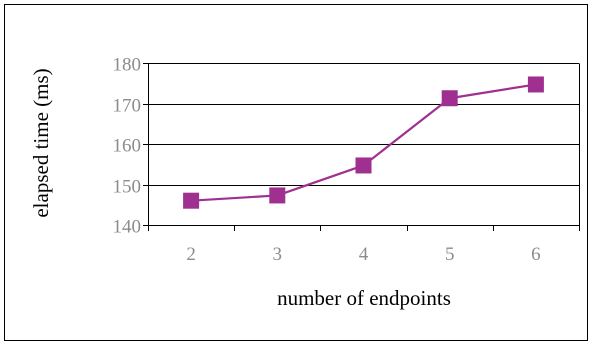 This screenshot has width=594, height=347. Describe the element at coordinates (41, 142) in the screenshot. I see `y-axis-title: elapsed time (ms)` at that location.